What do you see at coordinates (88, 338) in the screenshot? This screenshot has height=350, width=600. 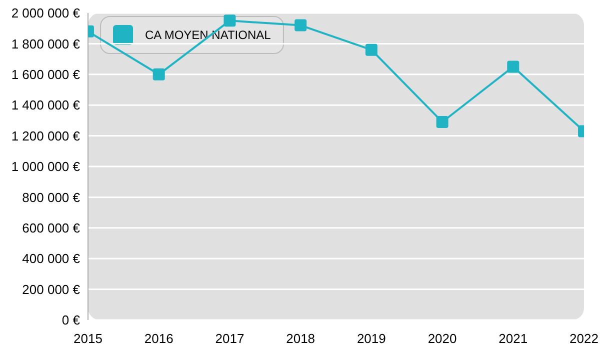 I see `x-tick-label: 2015` at bounding box center [88, 338].